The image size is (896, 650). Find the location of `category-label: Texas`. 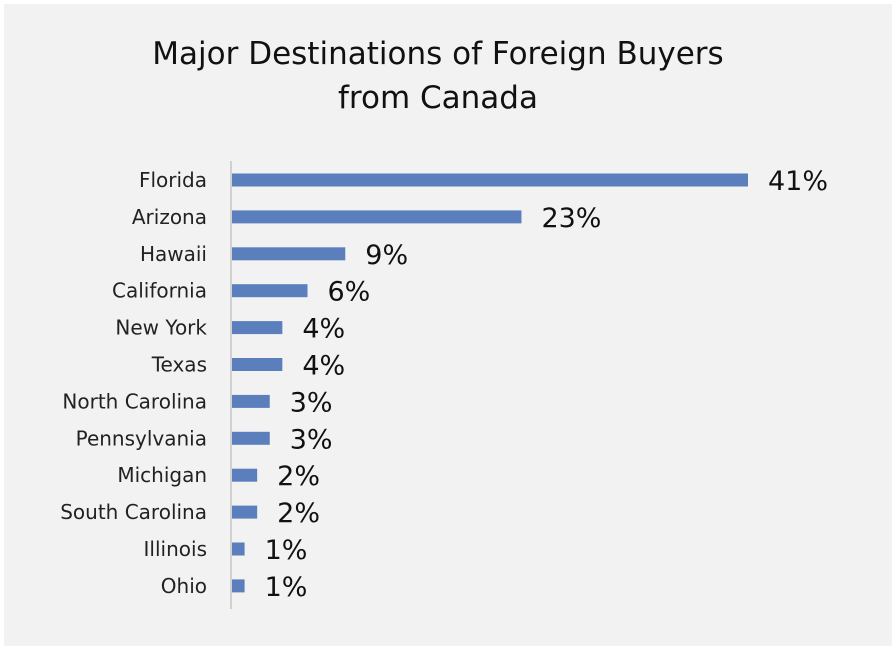

category-label: Texas is located at coordinates (179, 365).